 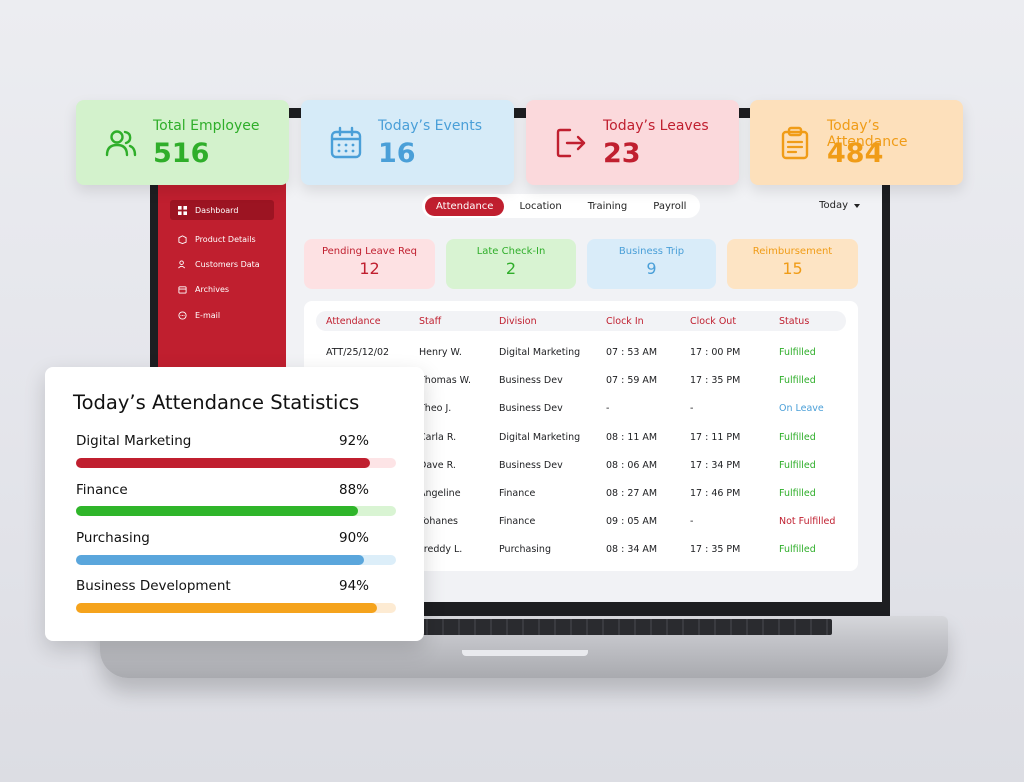 I want to click on sidebar-item-label: E-mail, so click(x=208, y=315).